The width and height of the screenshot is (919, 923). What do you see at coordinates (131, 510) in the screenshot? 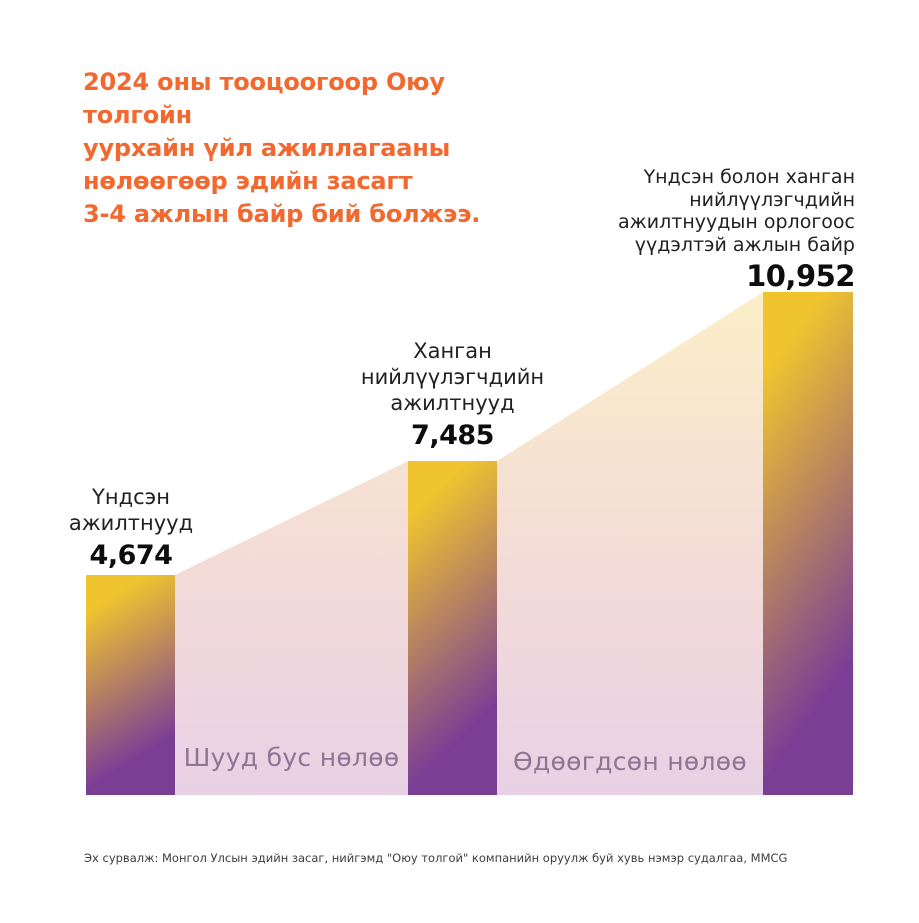
I see `category-name: Үндсэн ажилтнууд` at bounding box center [131, 510].